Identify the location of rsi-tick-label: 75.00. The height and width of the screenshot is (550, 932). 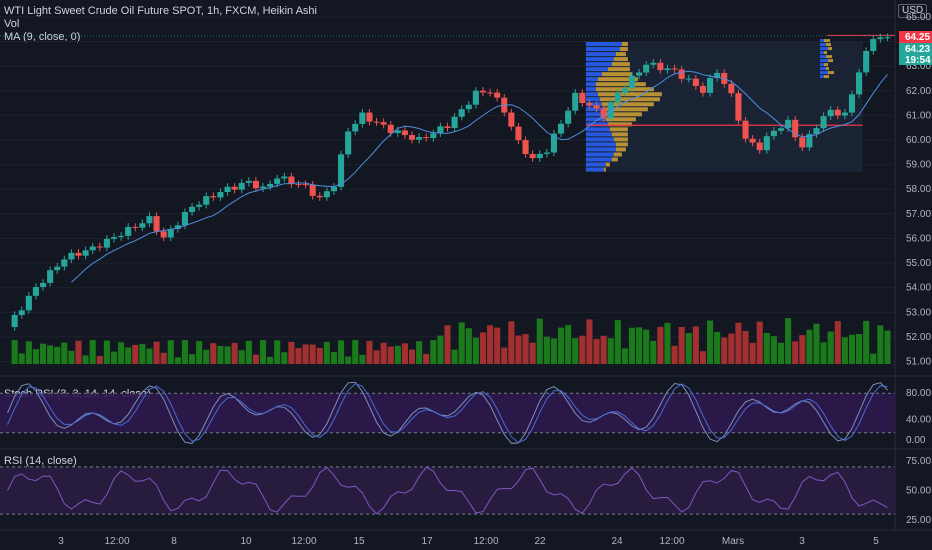
(918, 461).